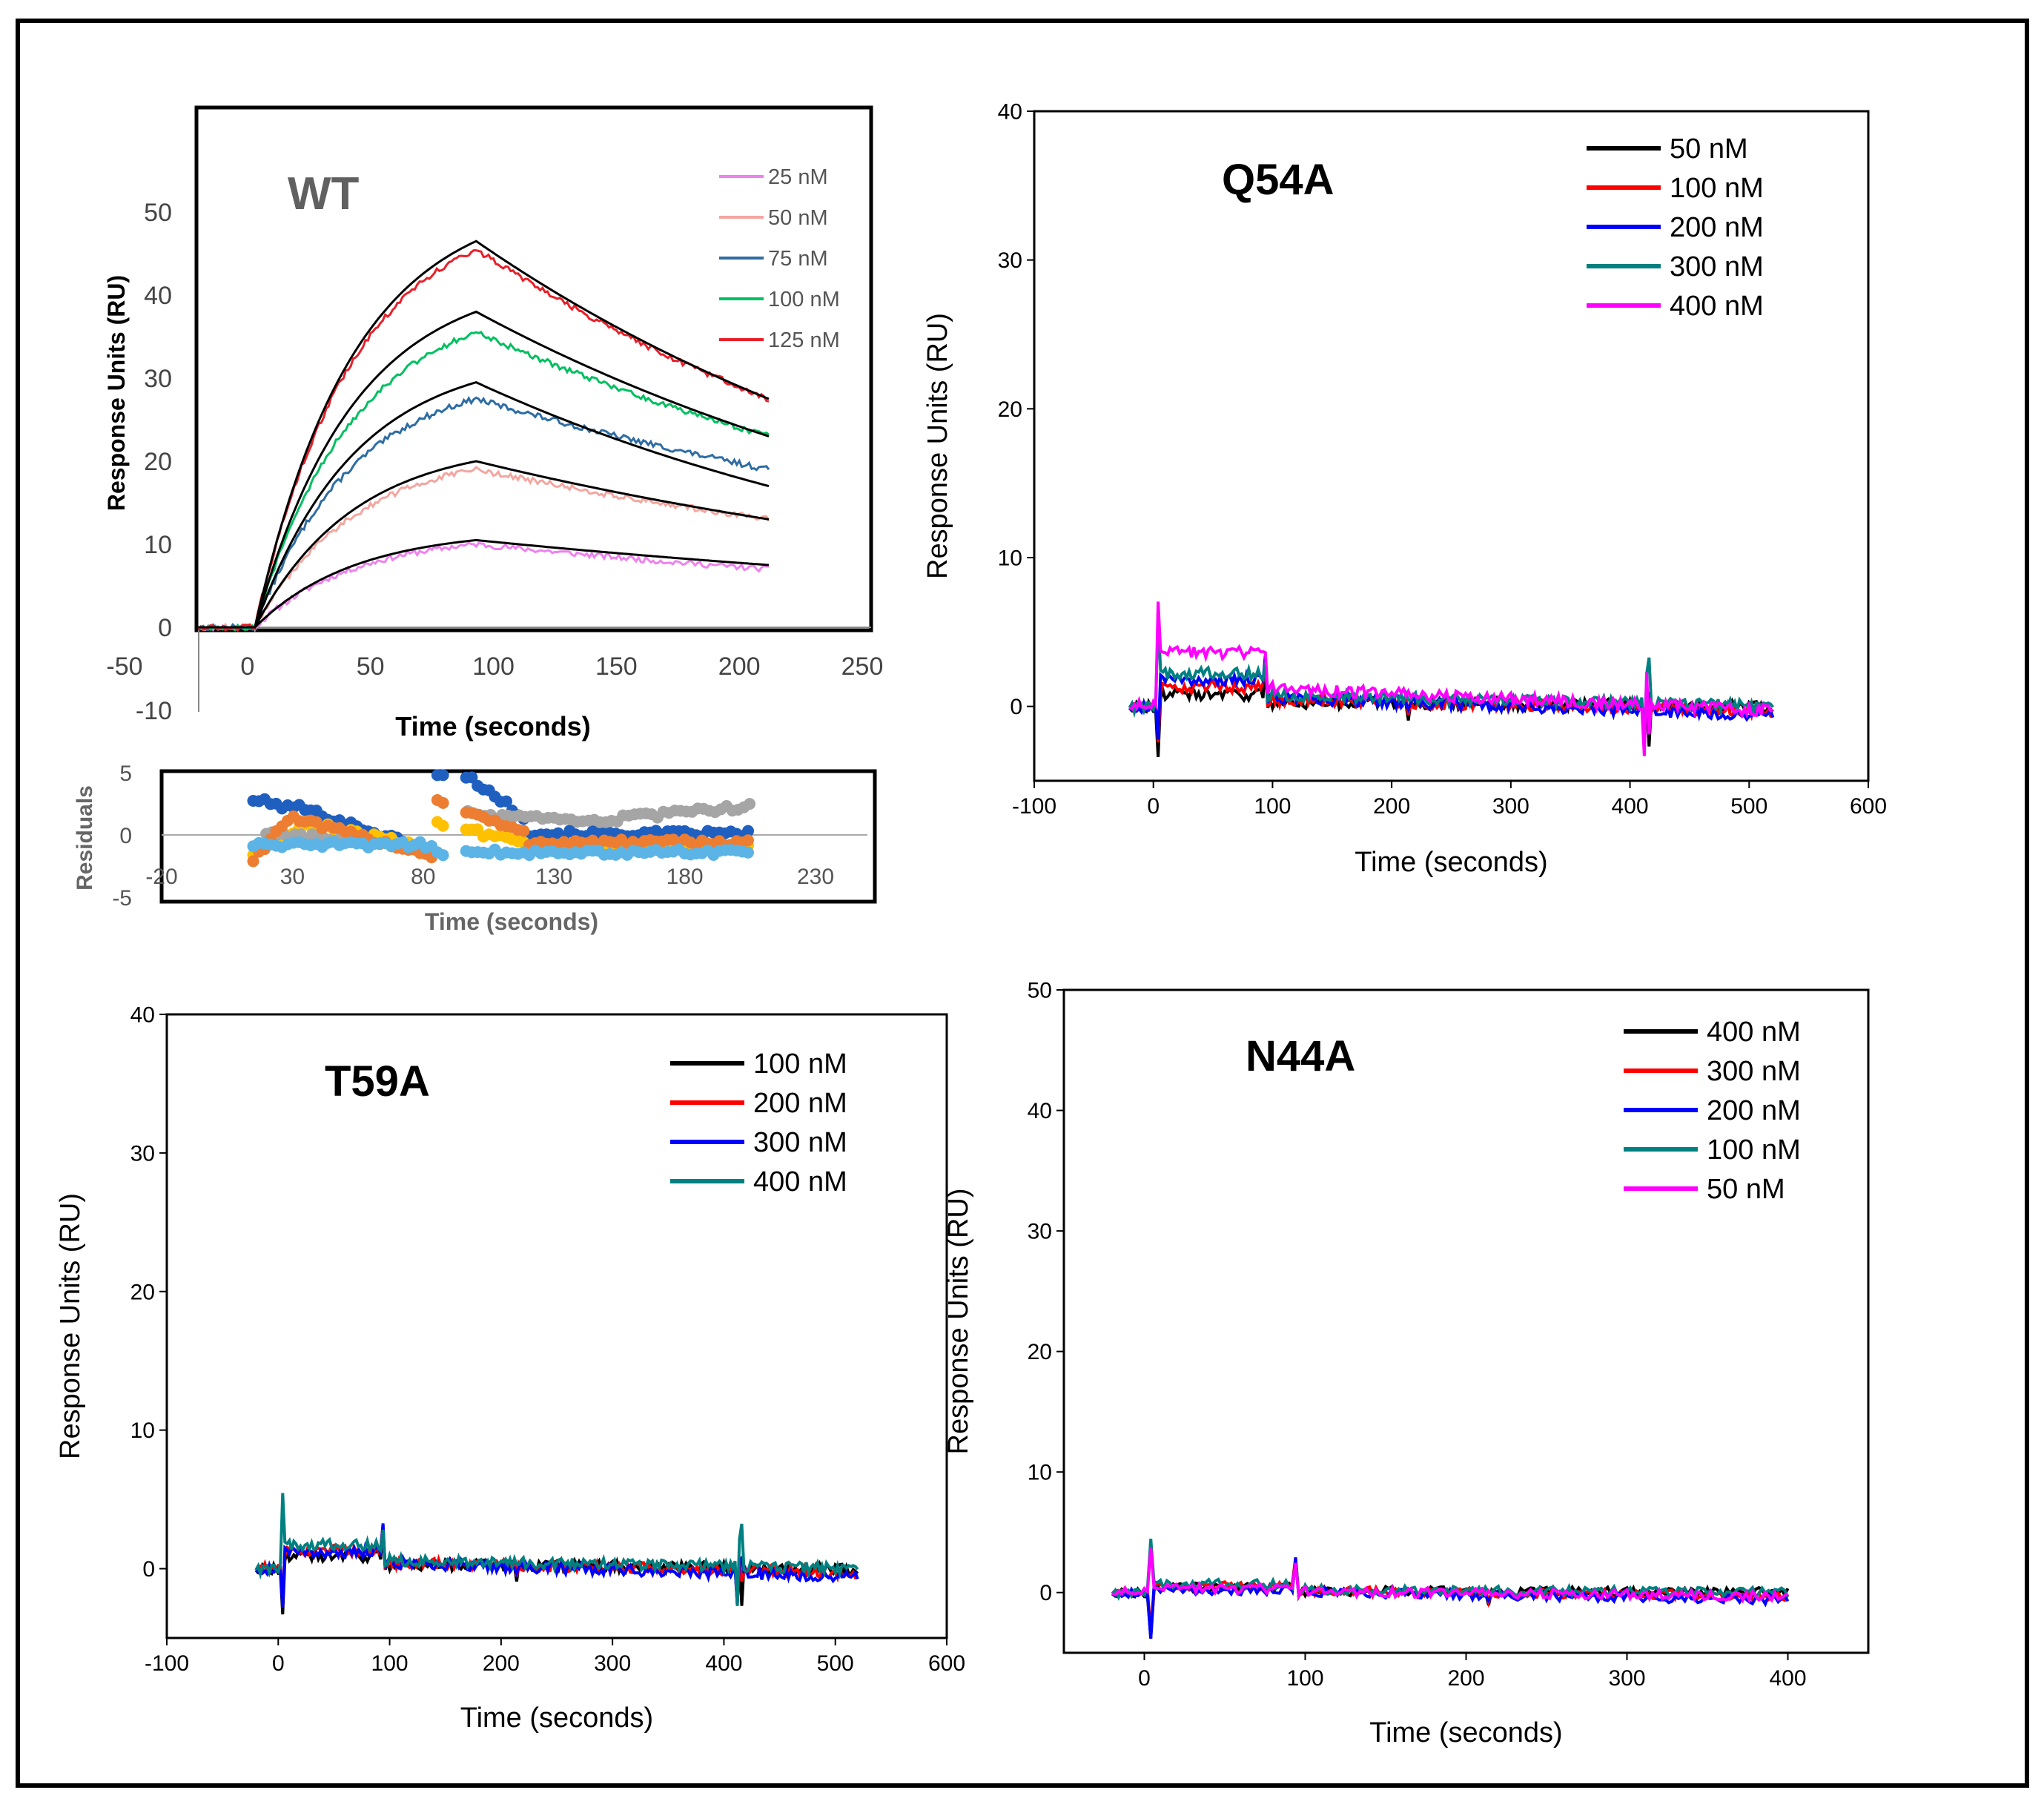 The image size is (2044, 1810). What do you see at coordinates (125, 774) in the screenshot?
I see `y-tick-label: 5` at bounding box center [125, 774].